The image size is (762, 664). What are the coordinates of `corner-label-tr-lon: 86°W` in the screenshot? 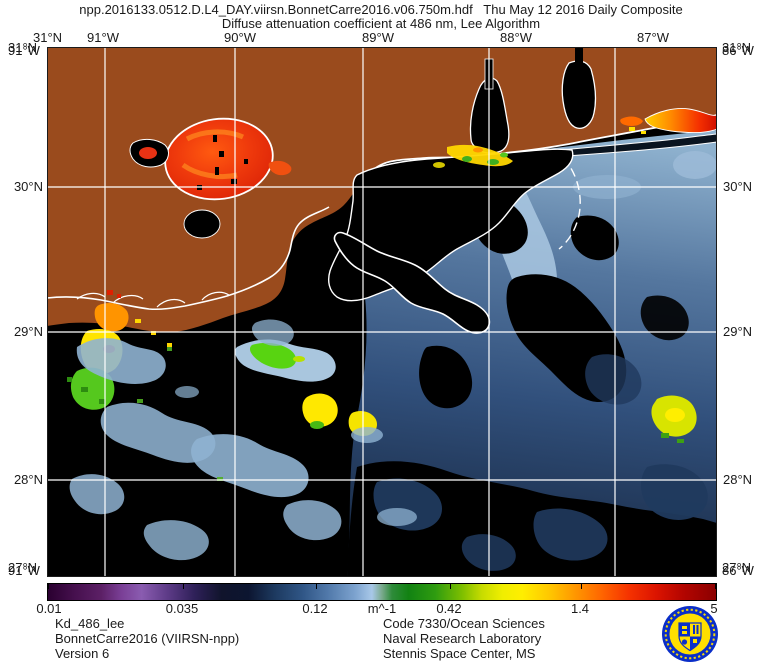 It's located at (738, 50).